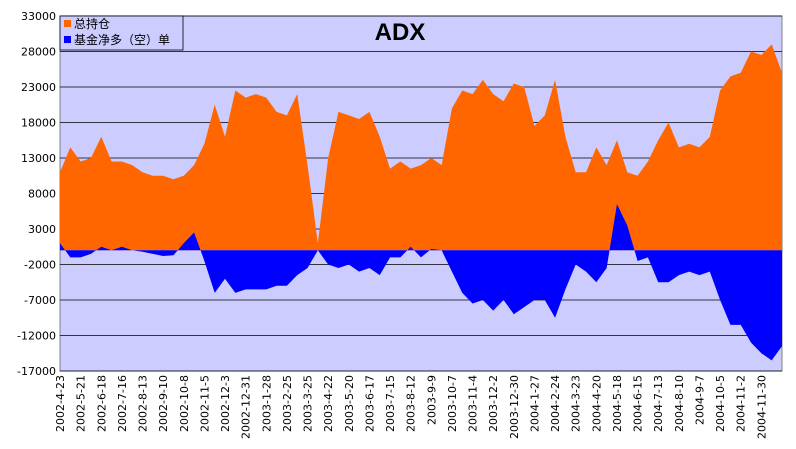  I want to click on x-tick-label: 2002-6-18, so click(101, 403).